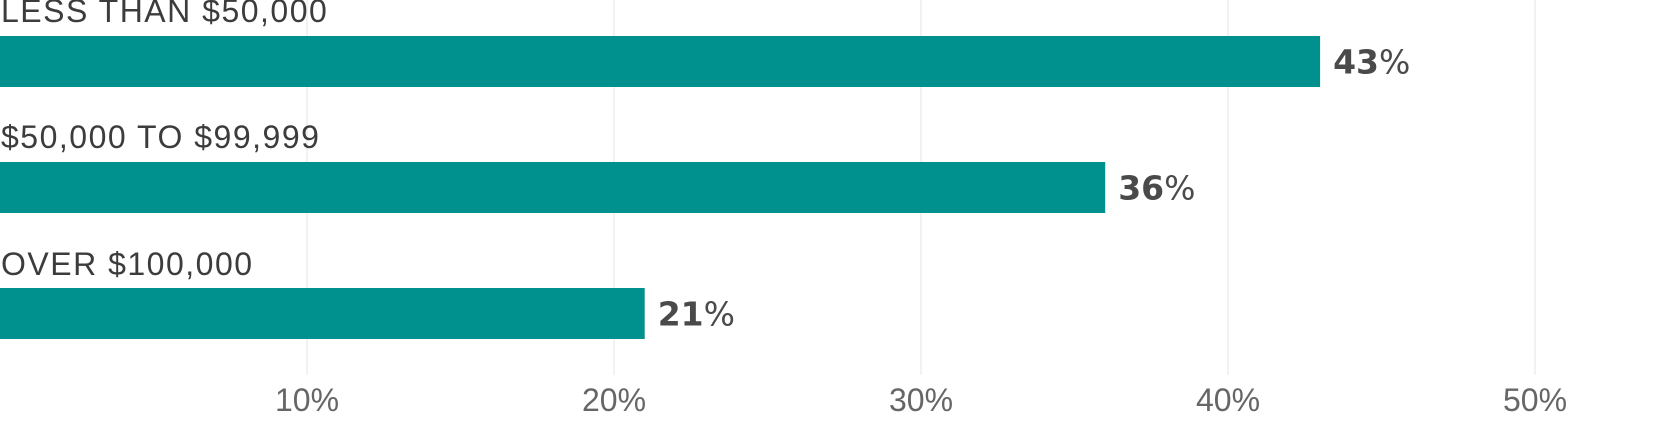 This screenshot has height=437, width=1657. Describe the element at coordinates (614, 400) in the screenshot. I see `x-tick-label: 20%` at that location.